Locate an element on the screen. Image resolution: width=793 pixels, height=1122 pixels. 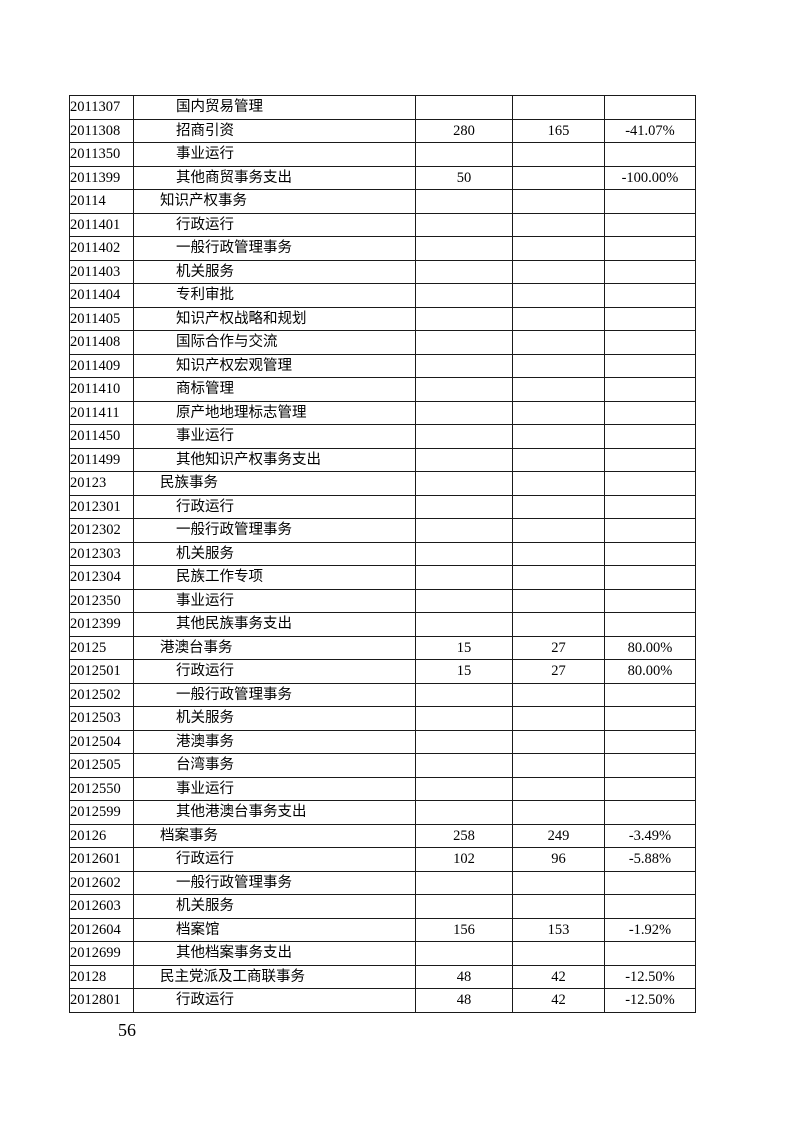
name-cell: 档案馆 is located at coordinates (274, 929).